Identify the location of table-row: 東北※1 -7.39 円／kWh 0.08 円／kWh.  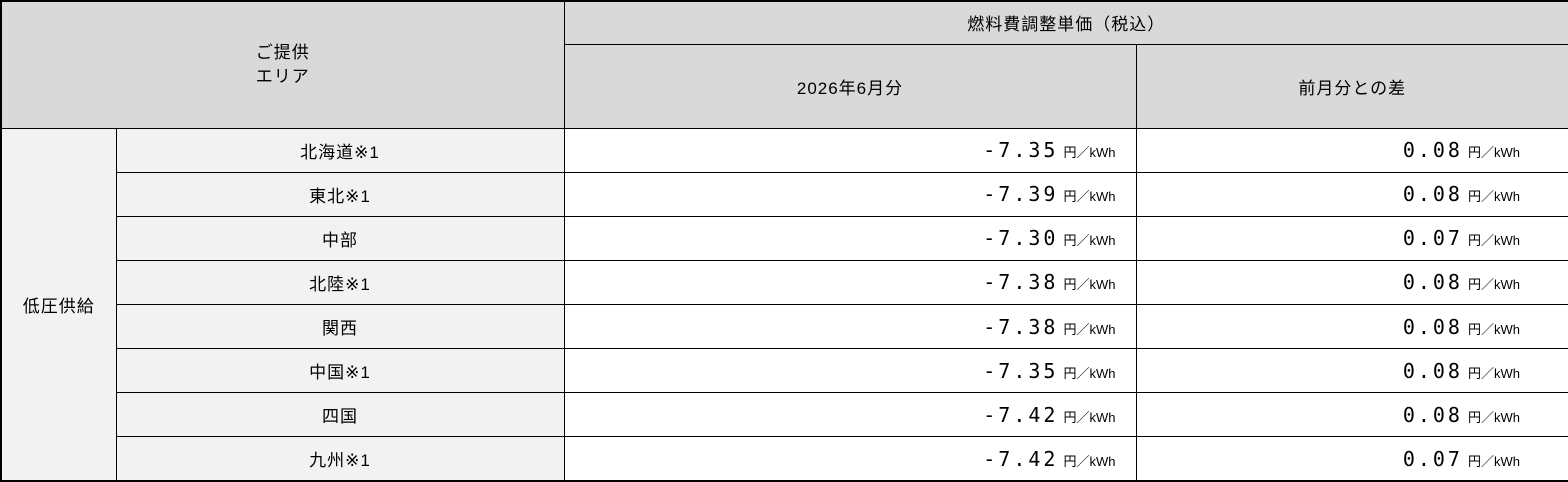
(784, 194).